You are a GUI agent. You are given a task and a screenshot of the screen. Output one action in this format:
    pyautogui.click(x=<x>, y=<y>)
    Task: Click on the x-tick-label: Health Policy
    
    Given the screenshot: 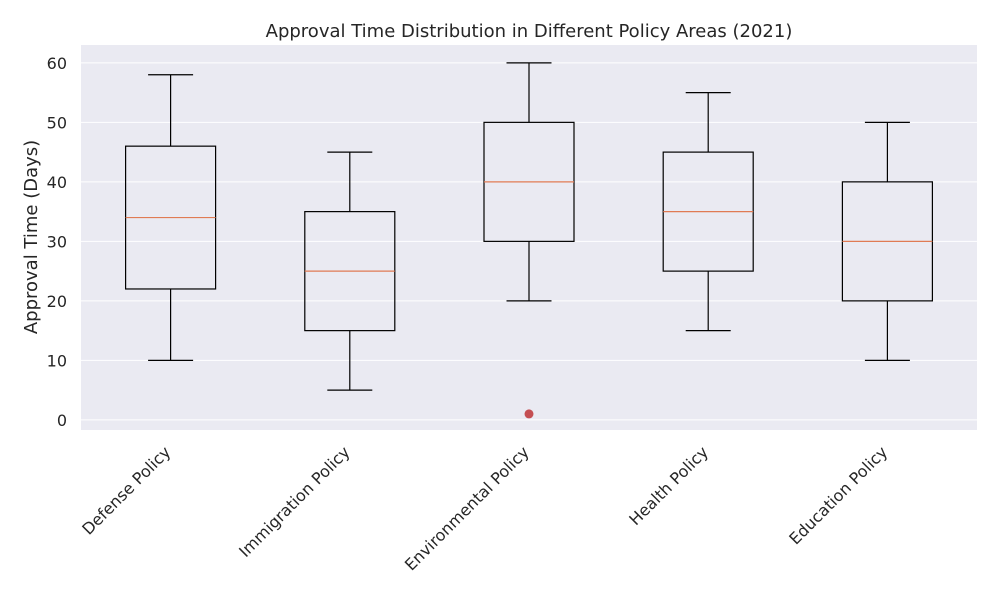 What is the action you would take?
    pyautogui.click(x=668, y=485)
    